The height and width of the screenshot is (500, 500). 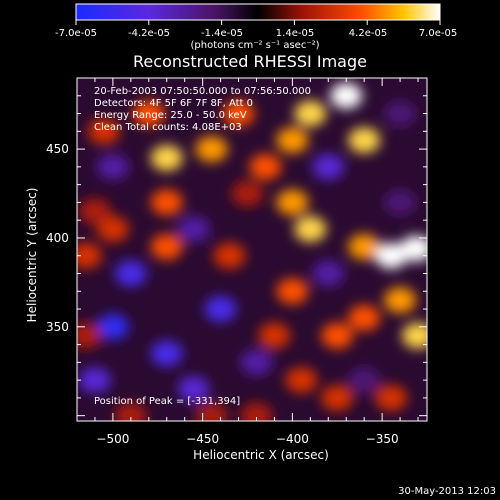 I want to click on clean-counts-text: Clean Total counts: 4.08E+03, so click(x=168, y=127).